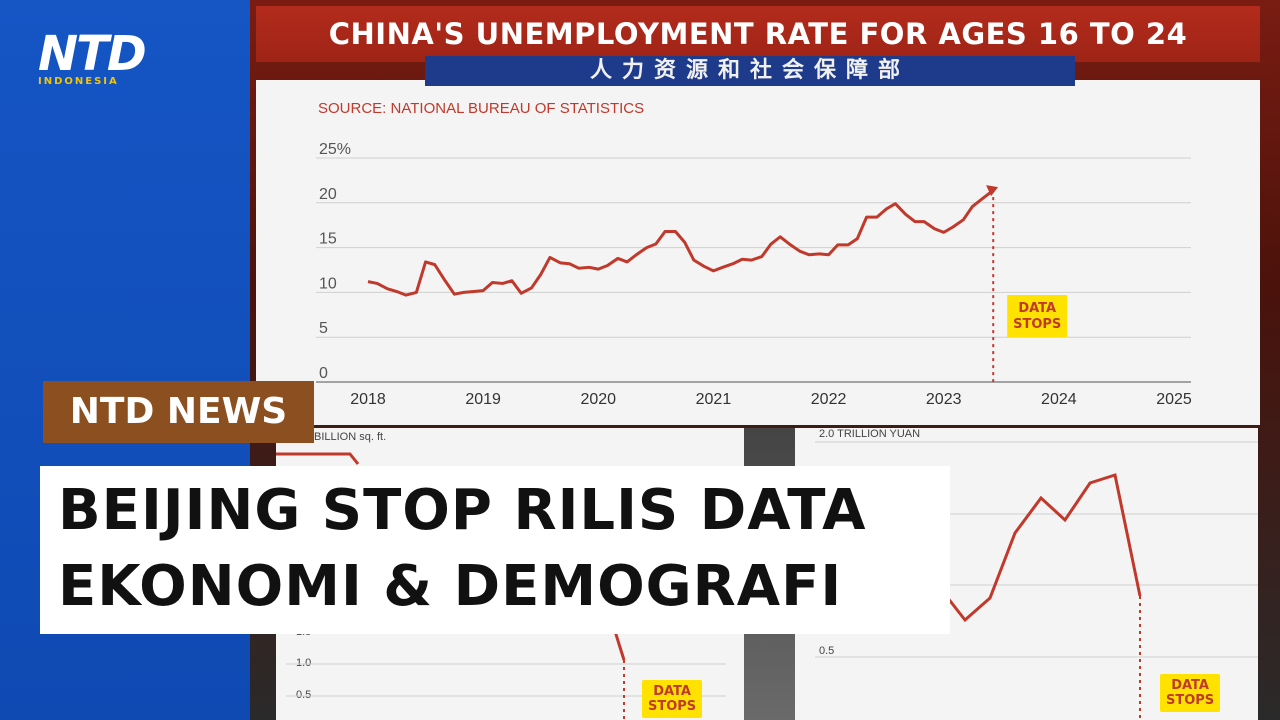 The image size is (1280, 720). I want to click on title-line-2: EKONOMI & DEMOGRAFI, so click(450, 586).